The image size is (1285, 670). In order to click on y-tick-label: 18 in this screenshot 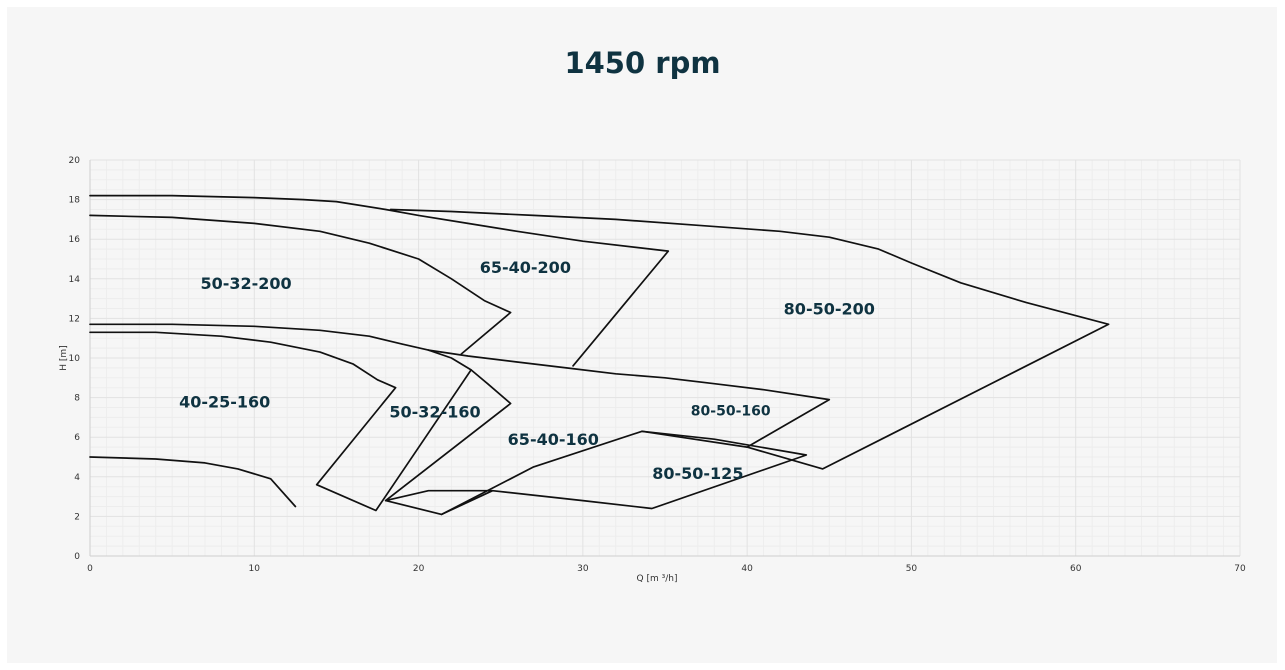, I will do `click(75, 201)`.